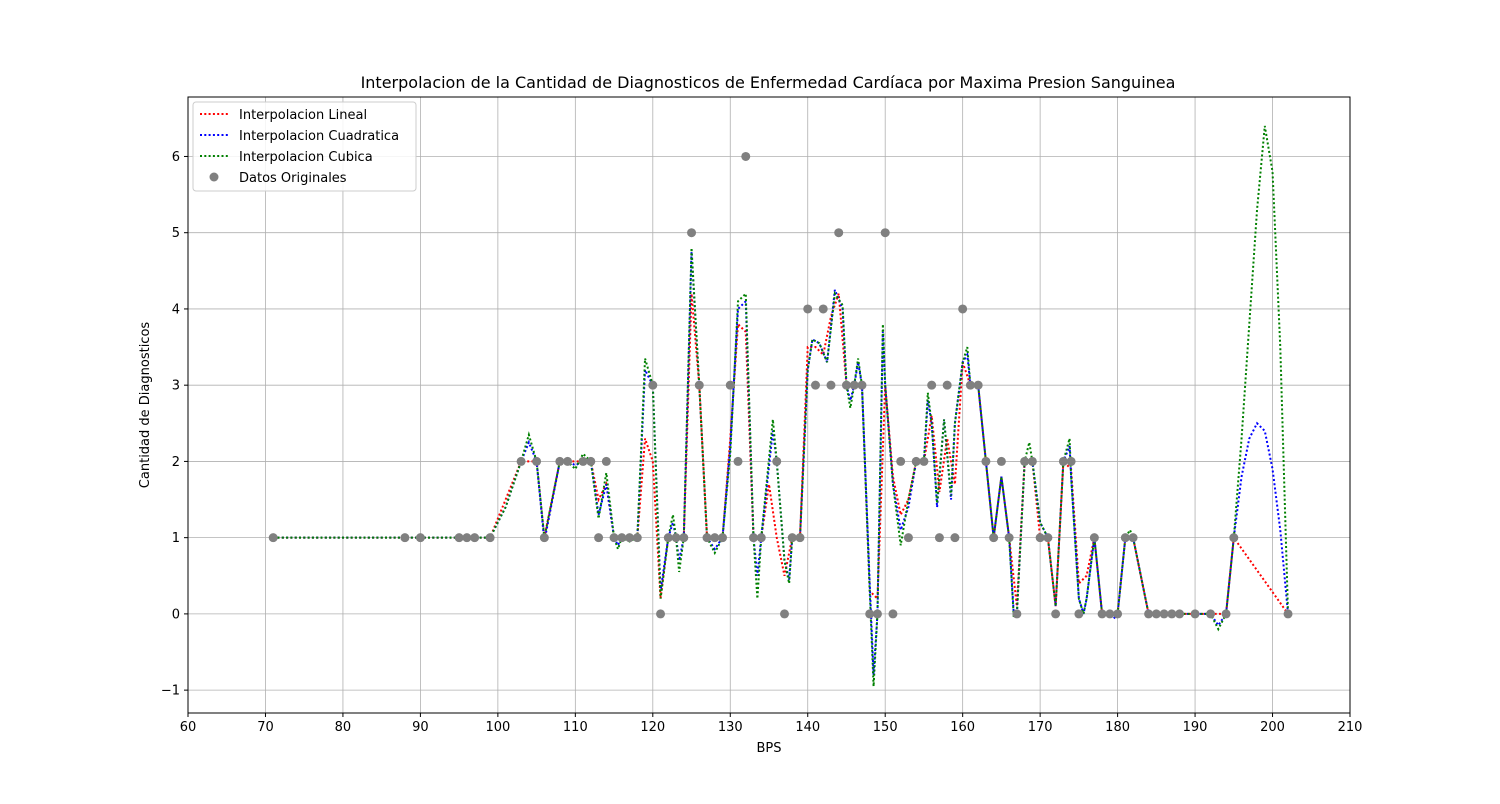 This screenshot has width=1500, height=804. I want to click on y-tick-label: 4, so click(176, 309).